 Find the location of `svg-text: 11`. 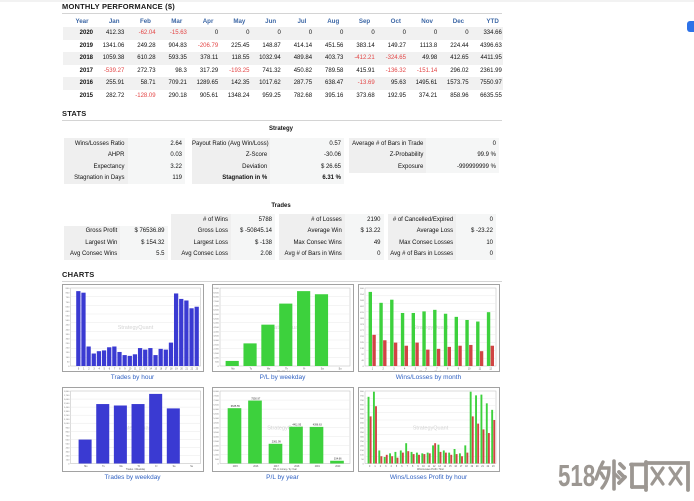

svg-text: 11 is located at coordinates (429, 466).